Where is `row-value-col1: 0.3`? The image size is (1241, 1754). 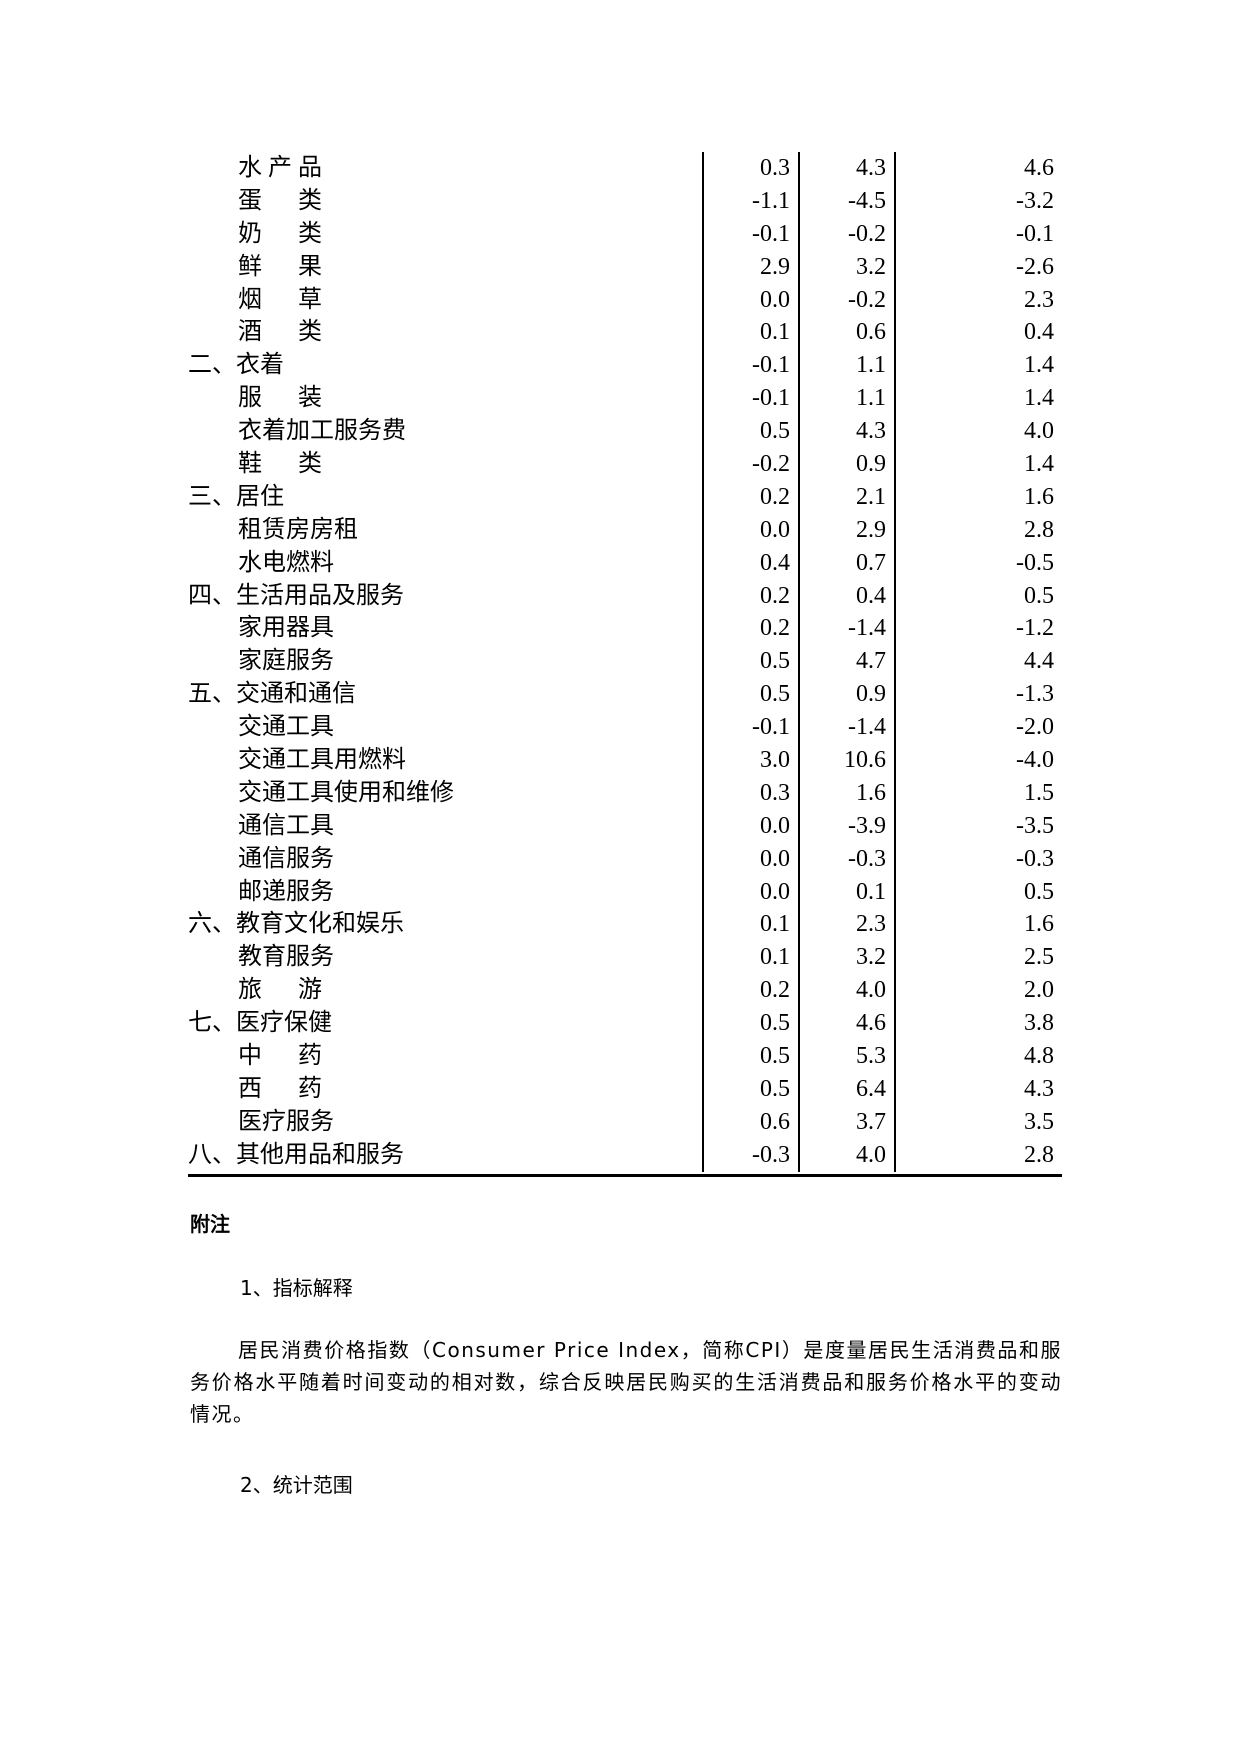 row-value-col1: 0.3 is located at coordinates (750, 793).